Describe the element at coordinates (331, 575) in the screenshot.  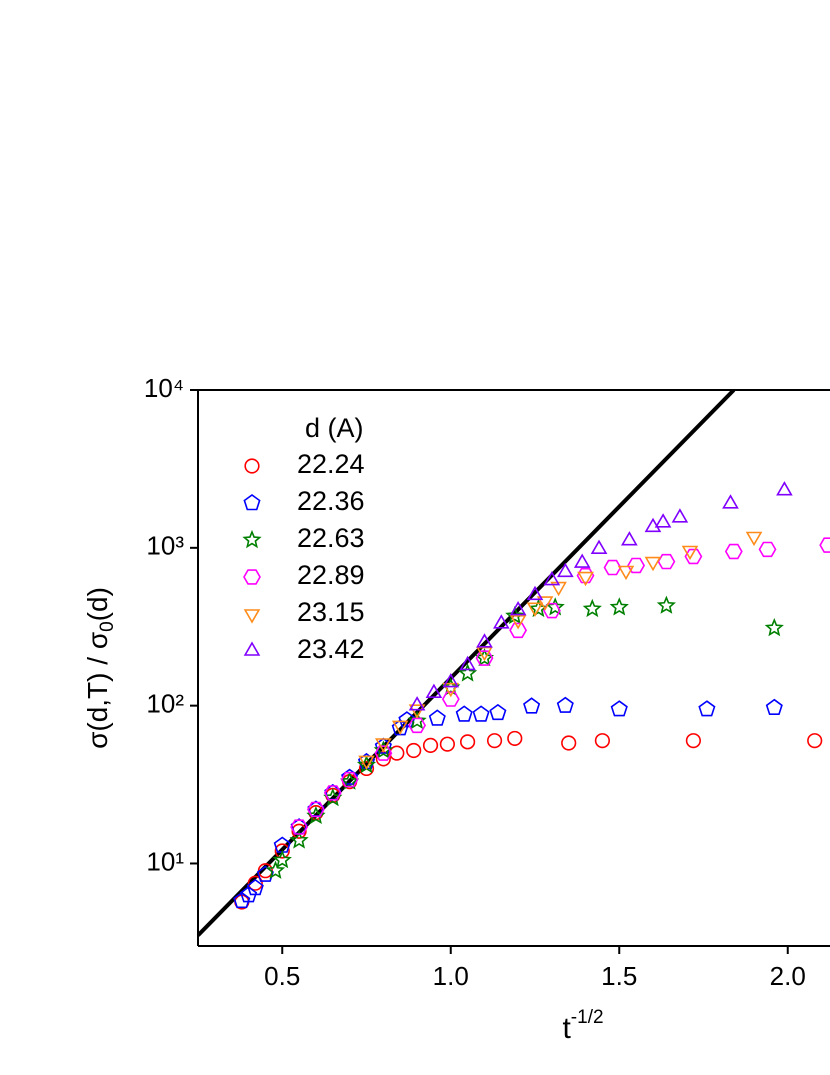
I see `legend-label: 22.89` at that location.